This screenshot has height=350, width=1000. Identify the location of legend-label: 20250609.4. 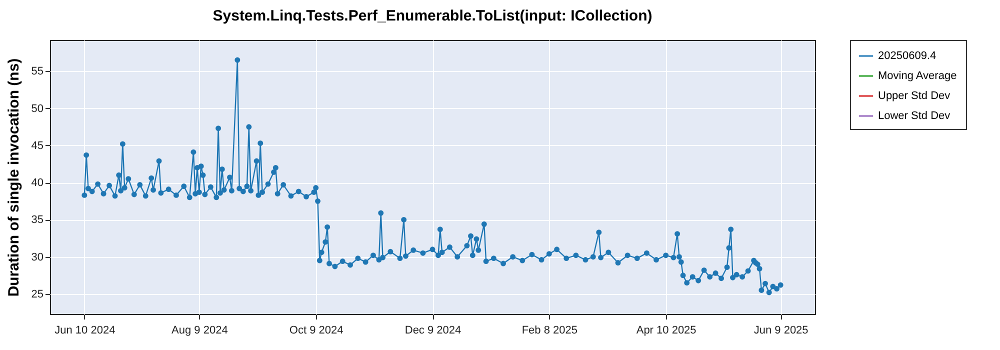
(907, 56).